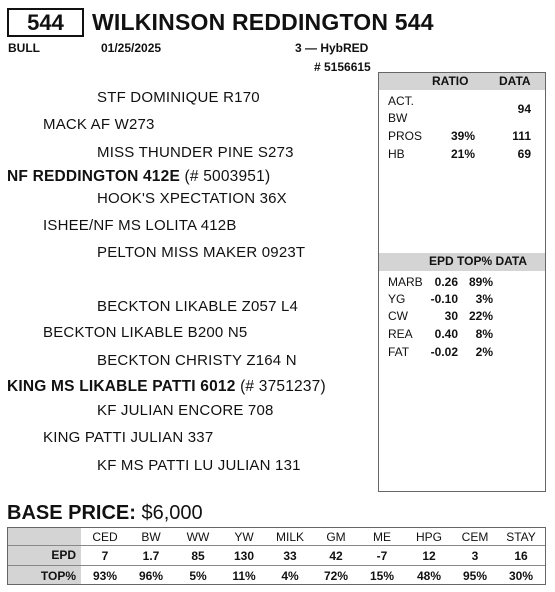 The width and height of the screenshot is (555, 592). What do you see at coordinates (336, 537) in the screenshot?
I see `epd-column-header: GM` at bounding box center [336, 537].